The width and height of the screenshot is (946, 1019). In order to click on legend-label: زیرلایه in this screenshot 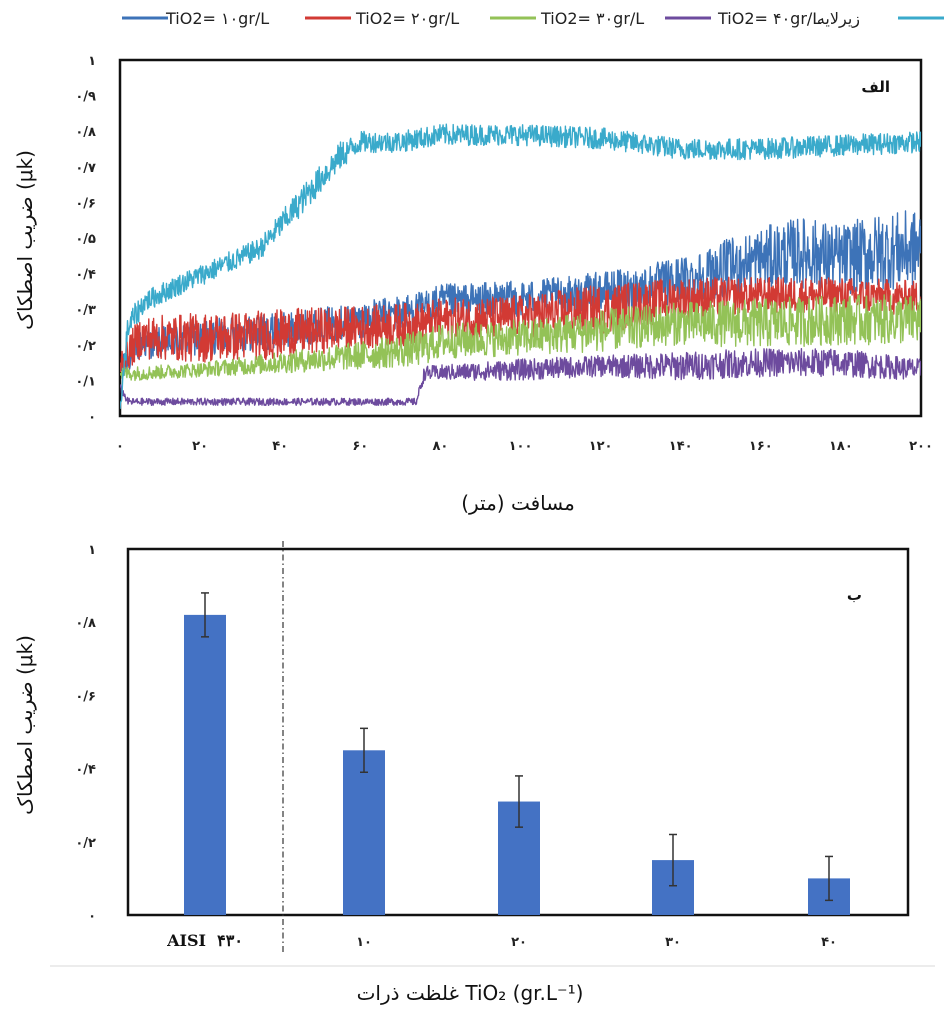, I will do `click(838, 19)`.